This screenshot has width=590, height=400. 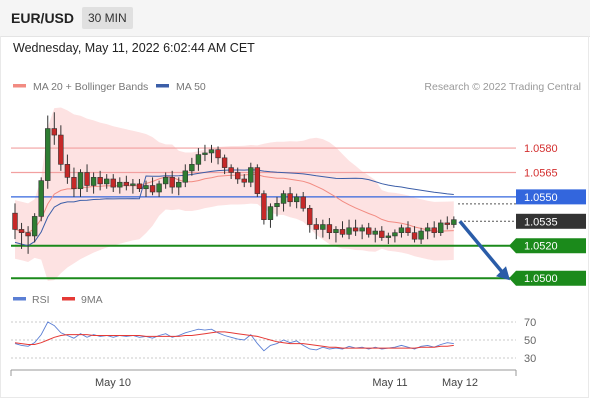 I want to click on ma20-line, so click(x=234, y=203).